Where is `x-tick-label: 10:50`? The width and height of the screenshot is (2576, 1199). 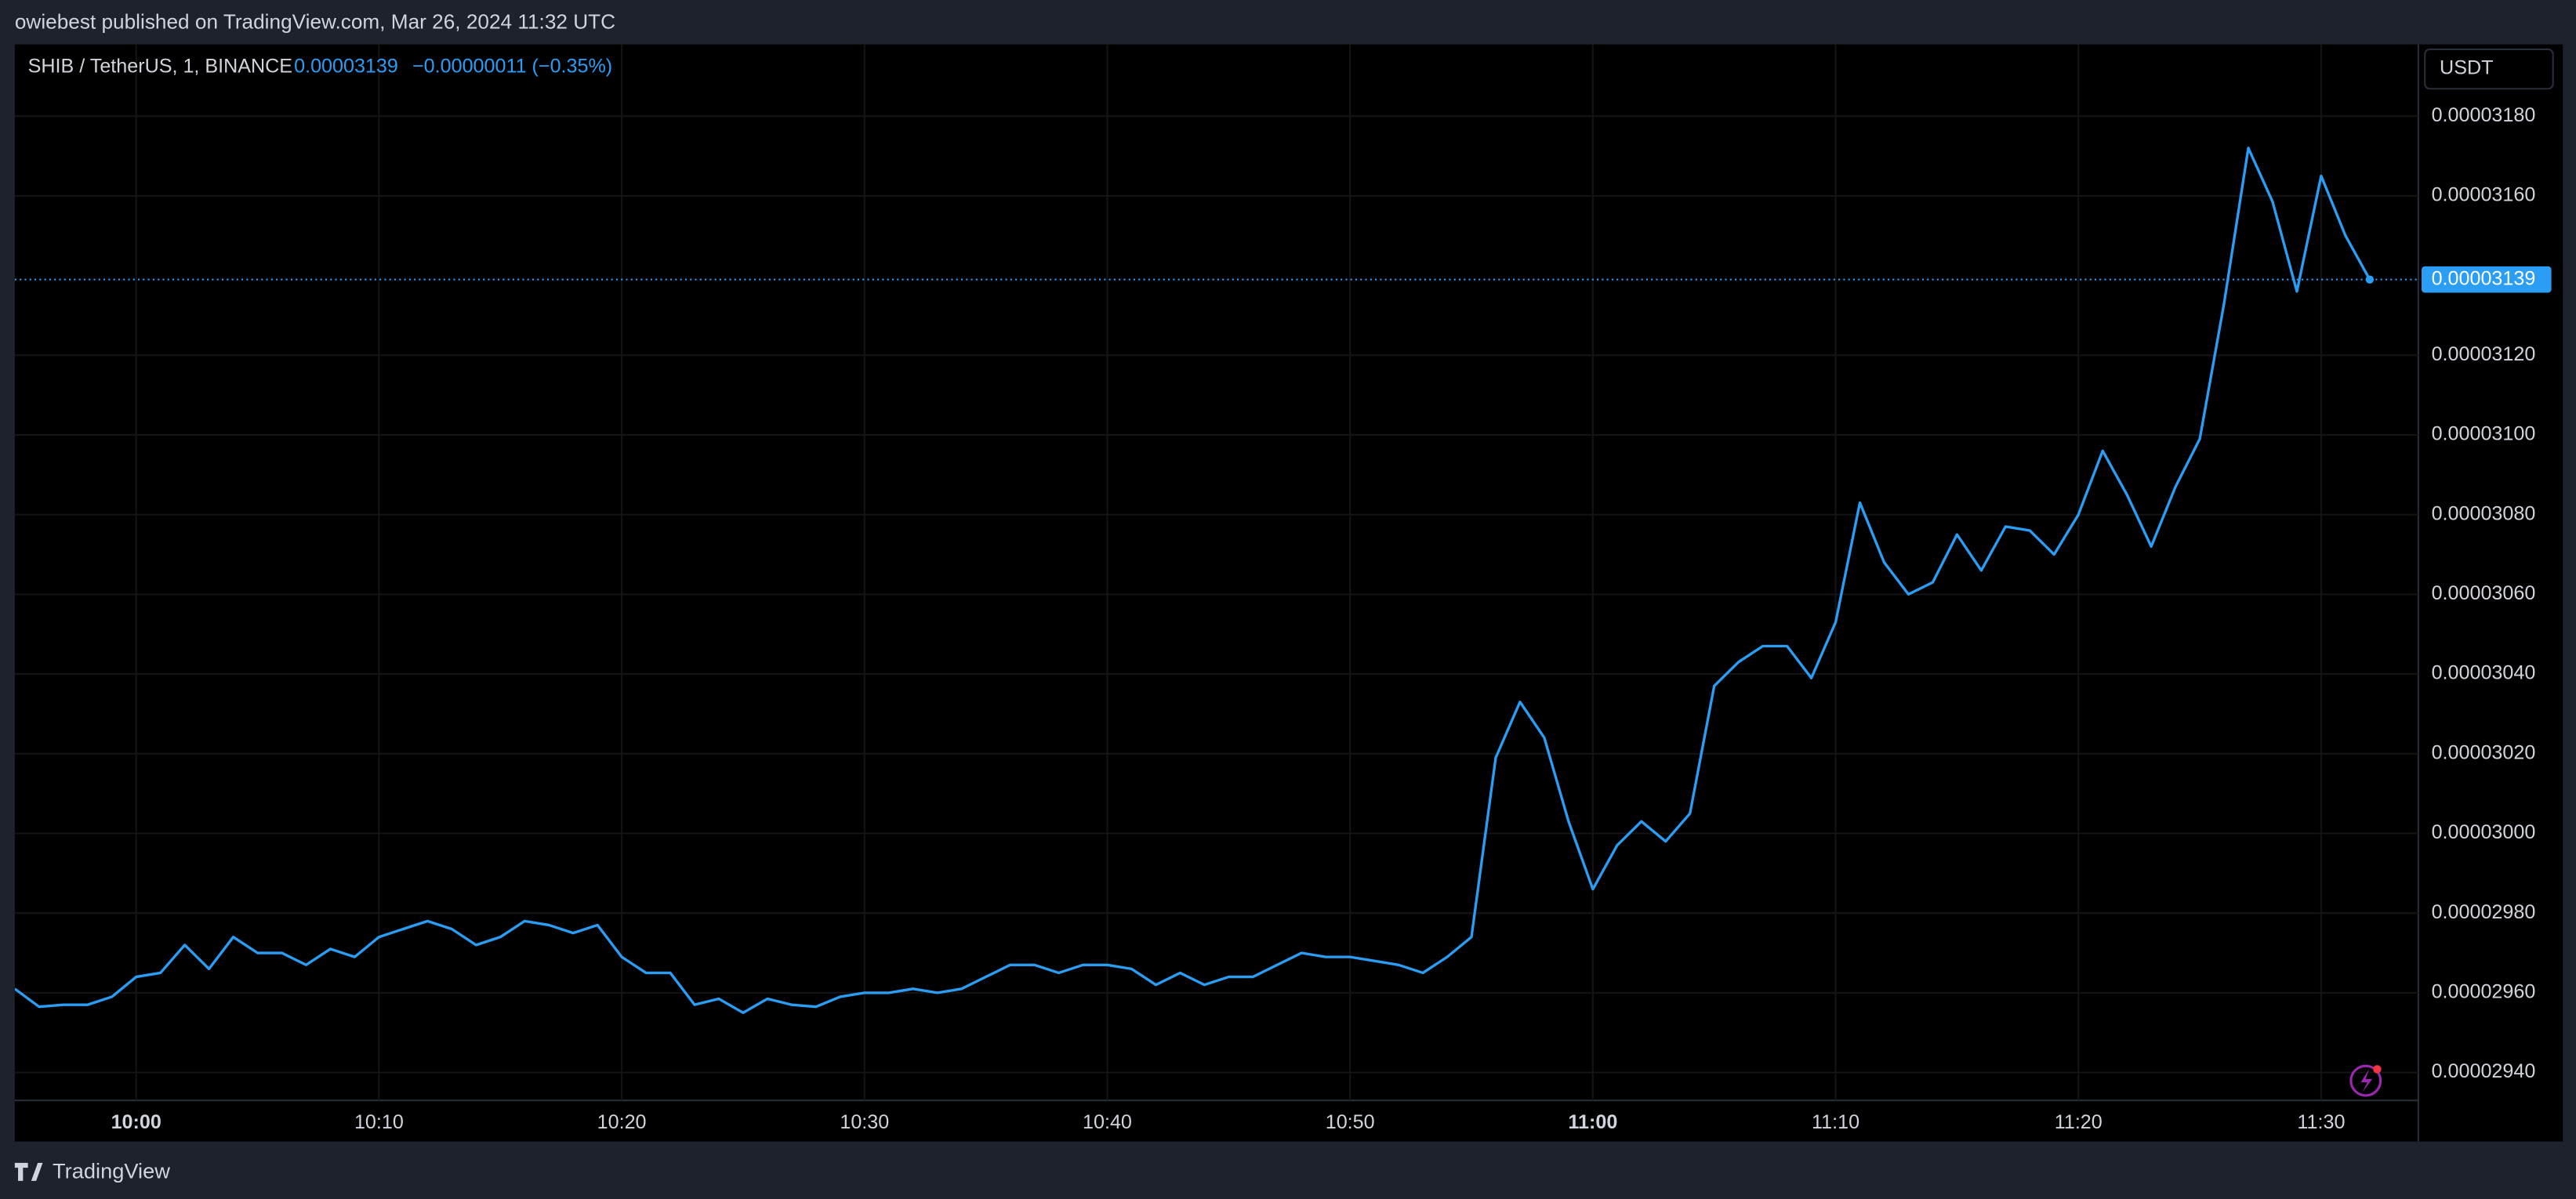
x-tick-label: 10:50 is located at coordinates (1350, 1122).